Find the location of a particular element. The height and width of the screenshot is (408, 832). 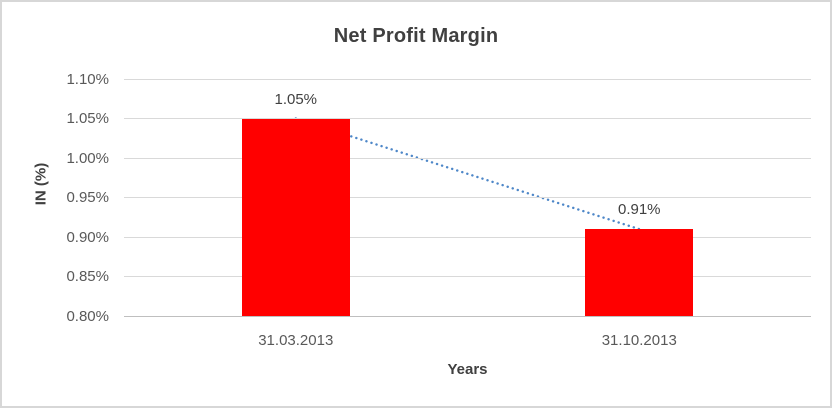

x-axis-line is located at coordinates (467, 316).